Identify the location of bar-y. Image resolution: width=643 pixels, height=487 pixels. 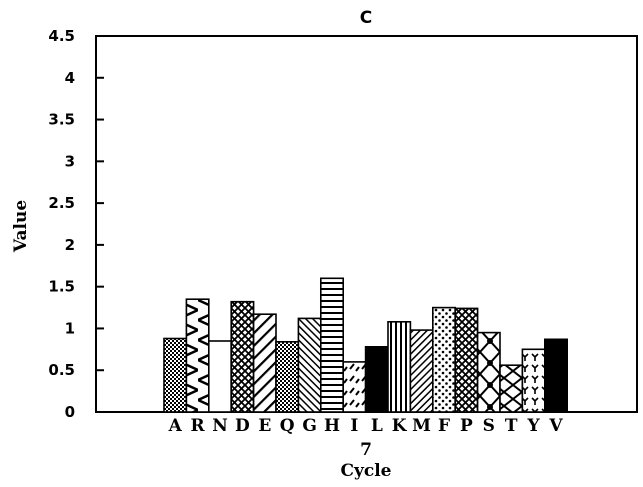
(533, 380).